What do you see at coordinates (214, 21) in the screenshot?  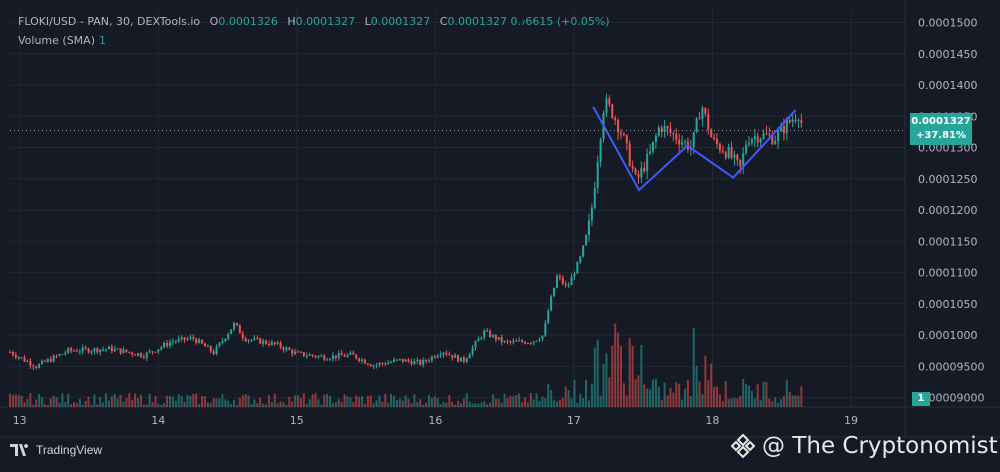 I see `open-label: O` at bounding box center [214, 21].